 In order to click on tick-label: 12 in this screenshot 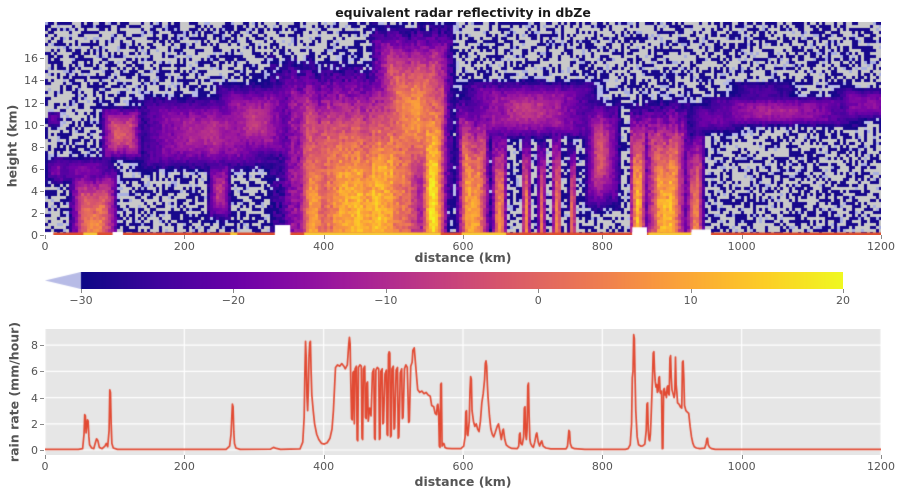, I will do `click(31, 103)`.